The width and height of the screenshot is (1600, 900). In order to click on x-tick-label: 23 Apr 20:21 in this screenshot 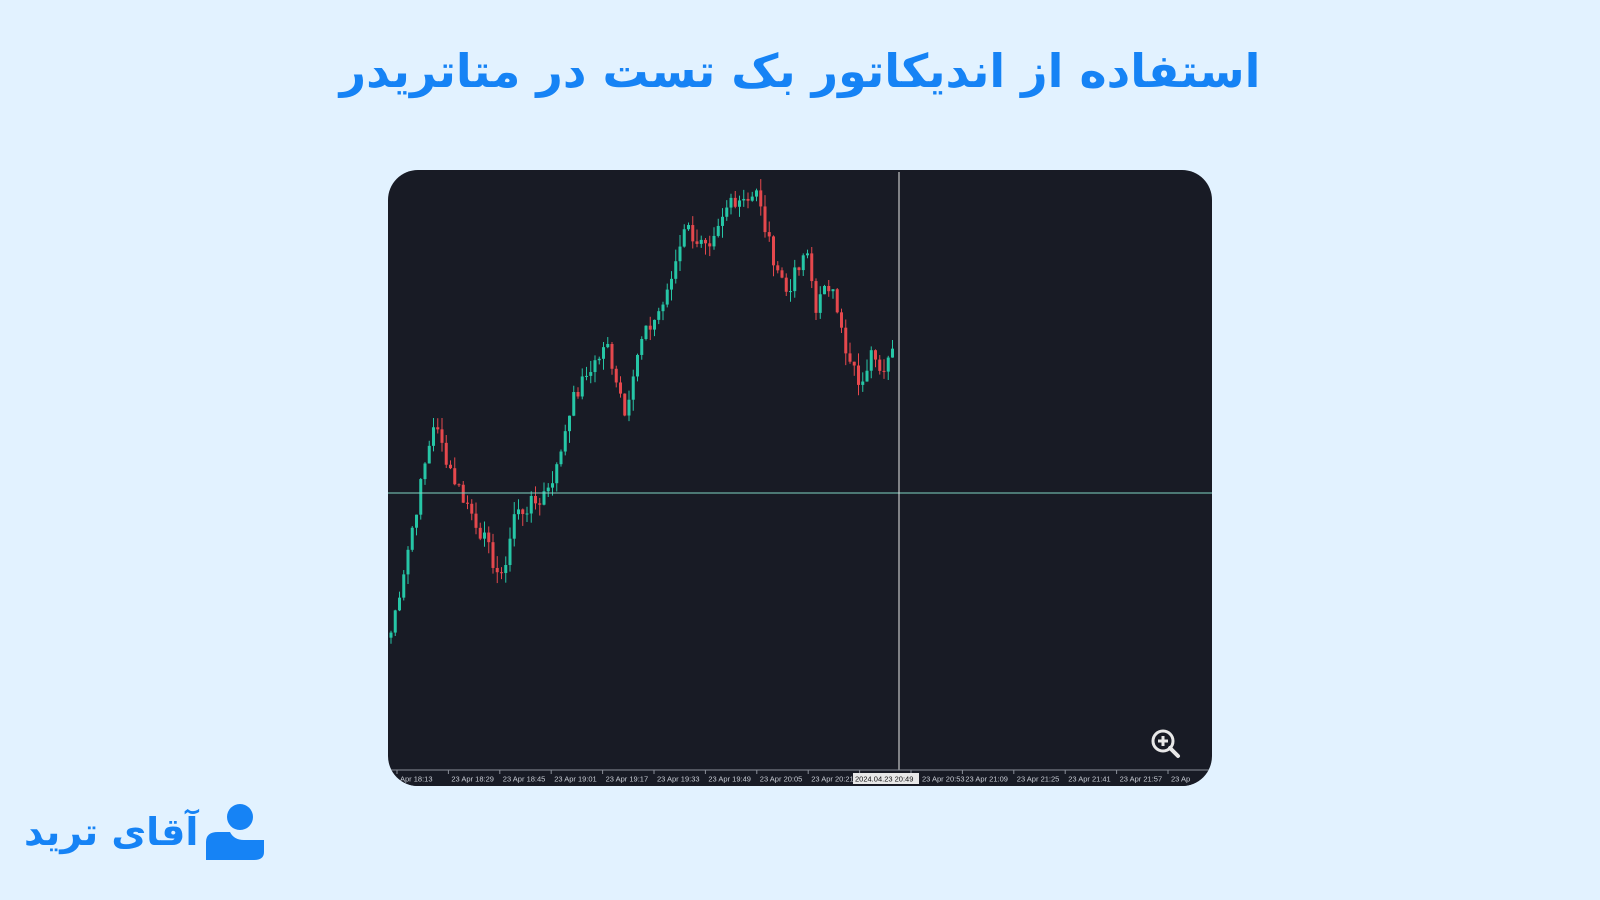, I will do `click(832, 779)`.